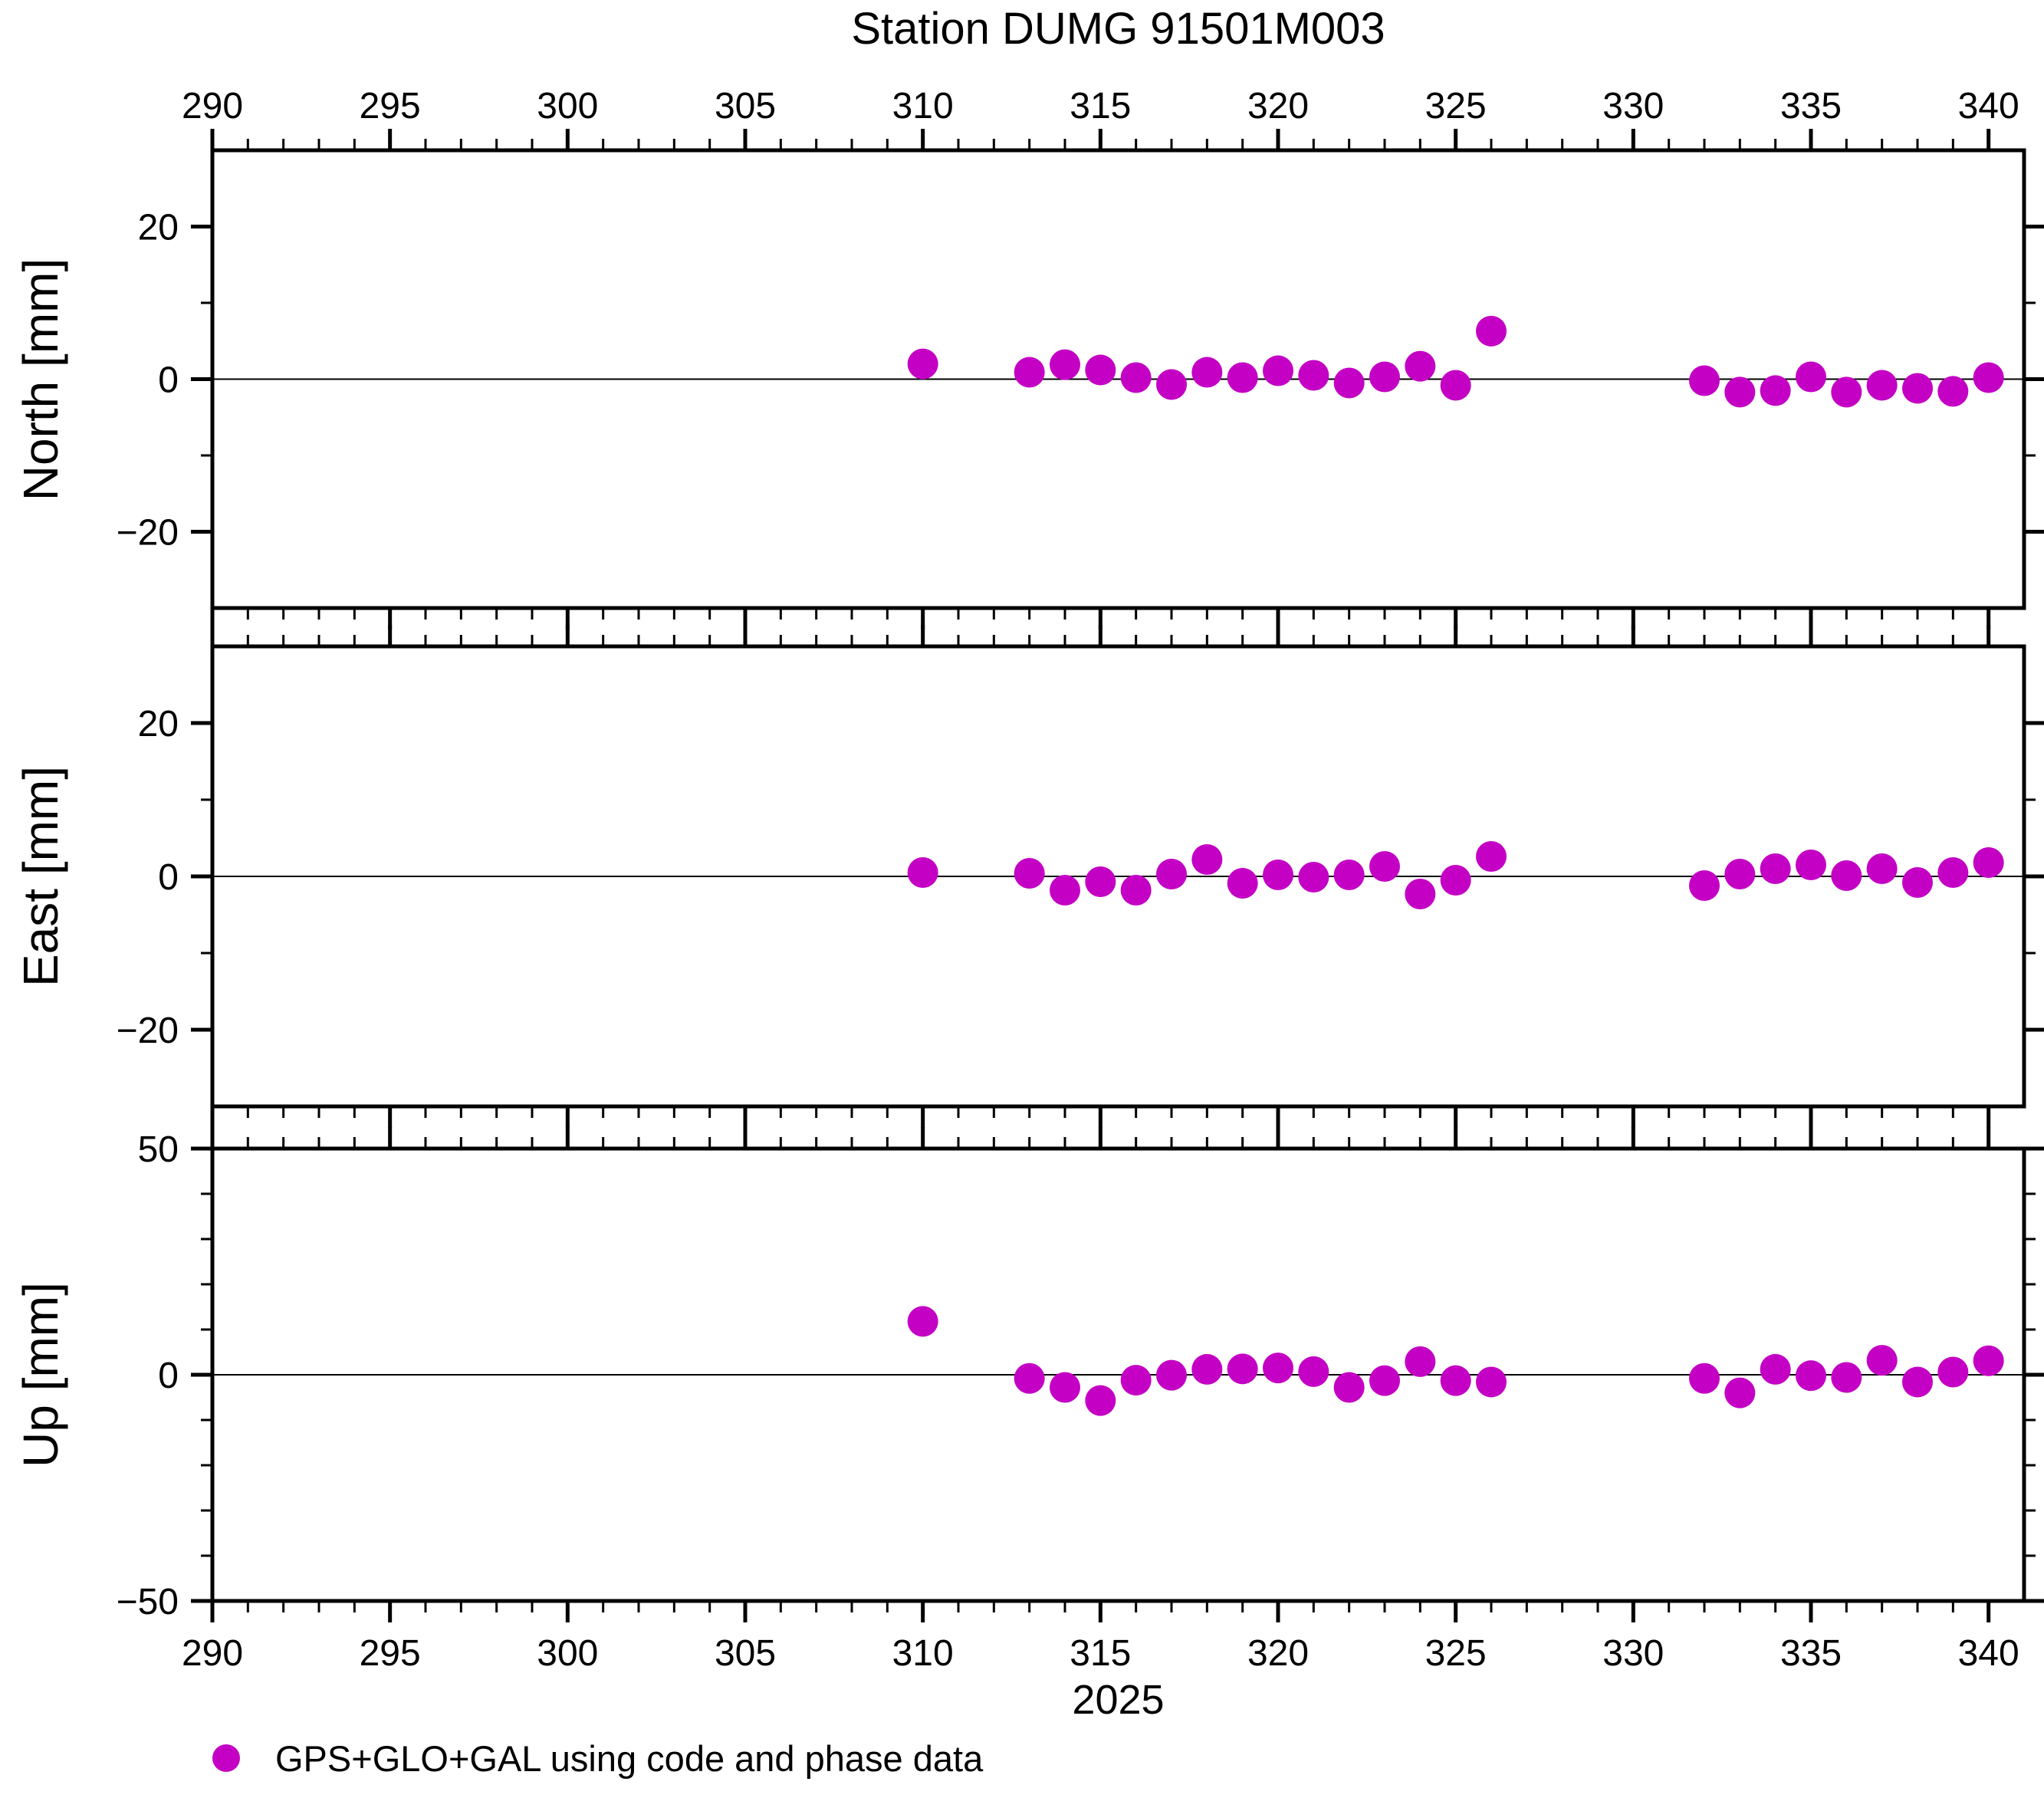 The image size is (2044, 1798). I want to click on chart-title: Station DUMG 91501M003, so click(1118, 29).